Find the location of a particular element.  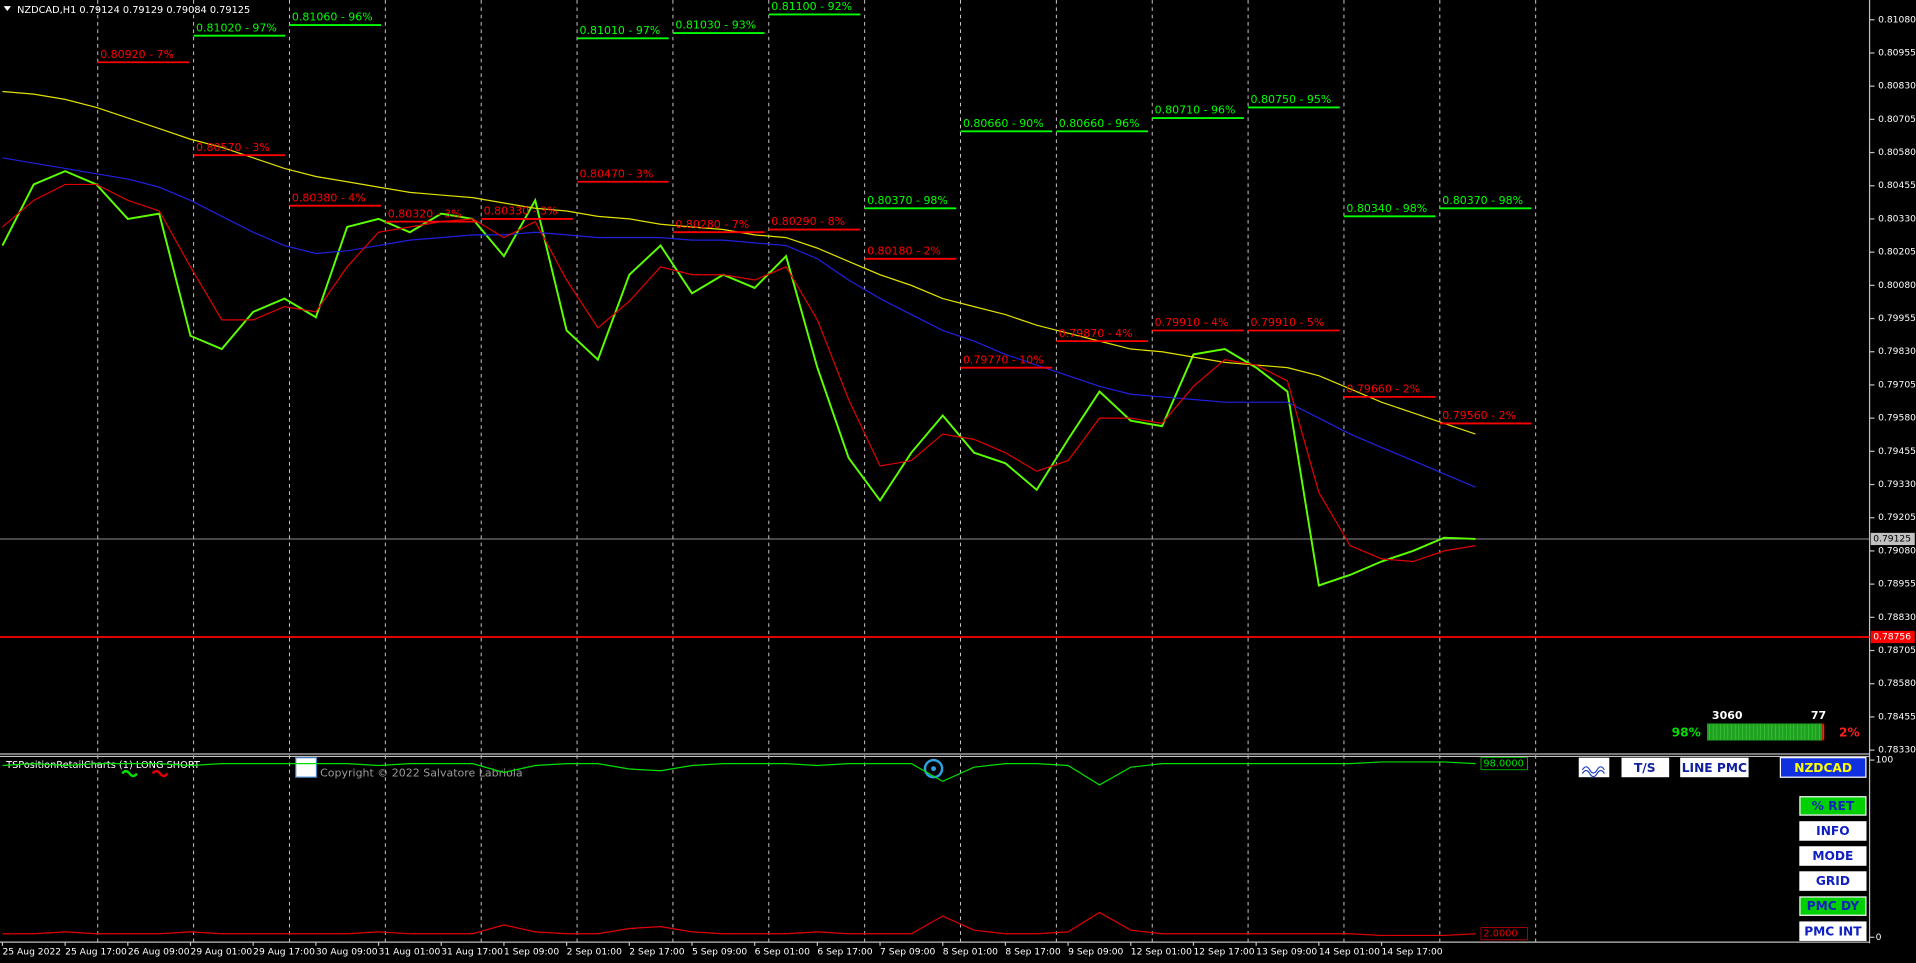

level-label: 0.80660 - 96% is located at coordinates (1099, 123).